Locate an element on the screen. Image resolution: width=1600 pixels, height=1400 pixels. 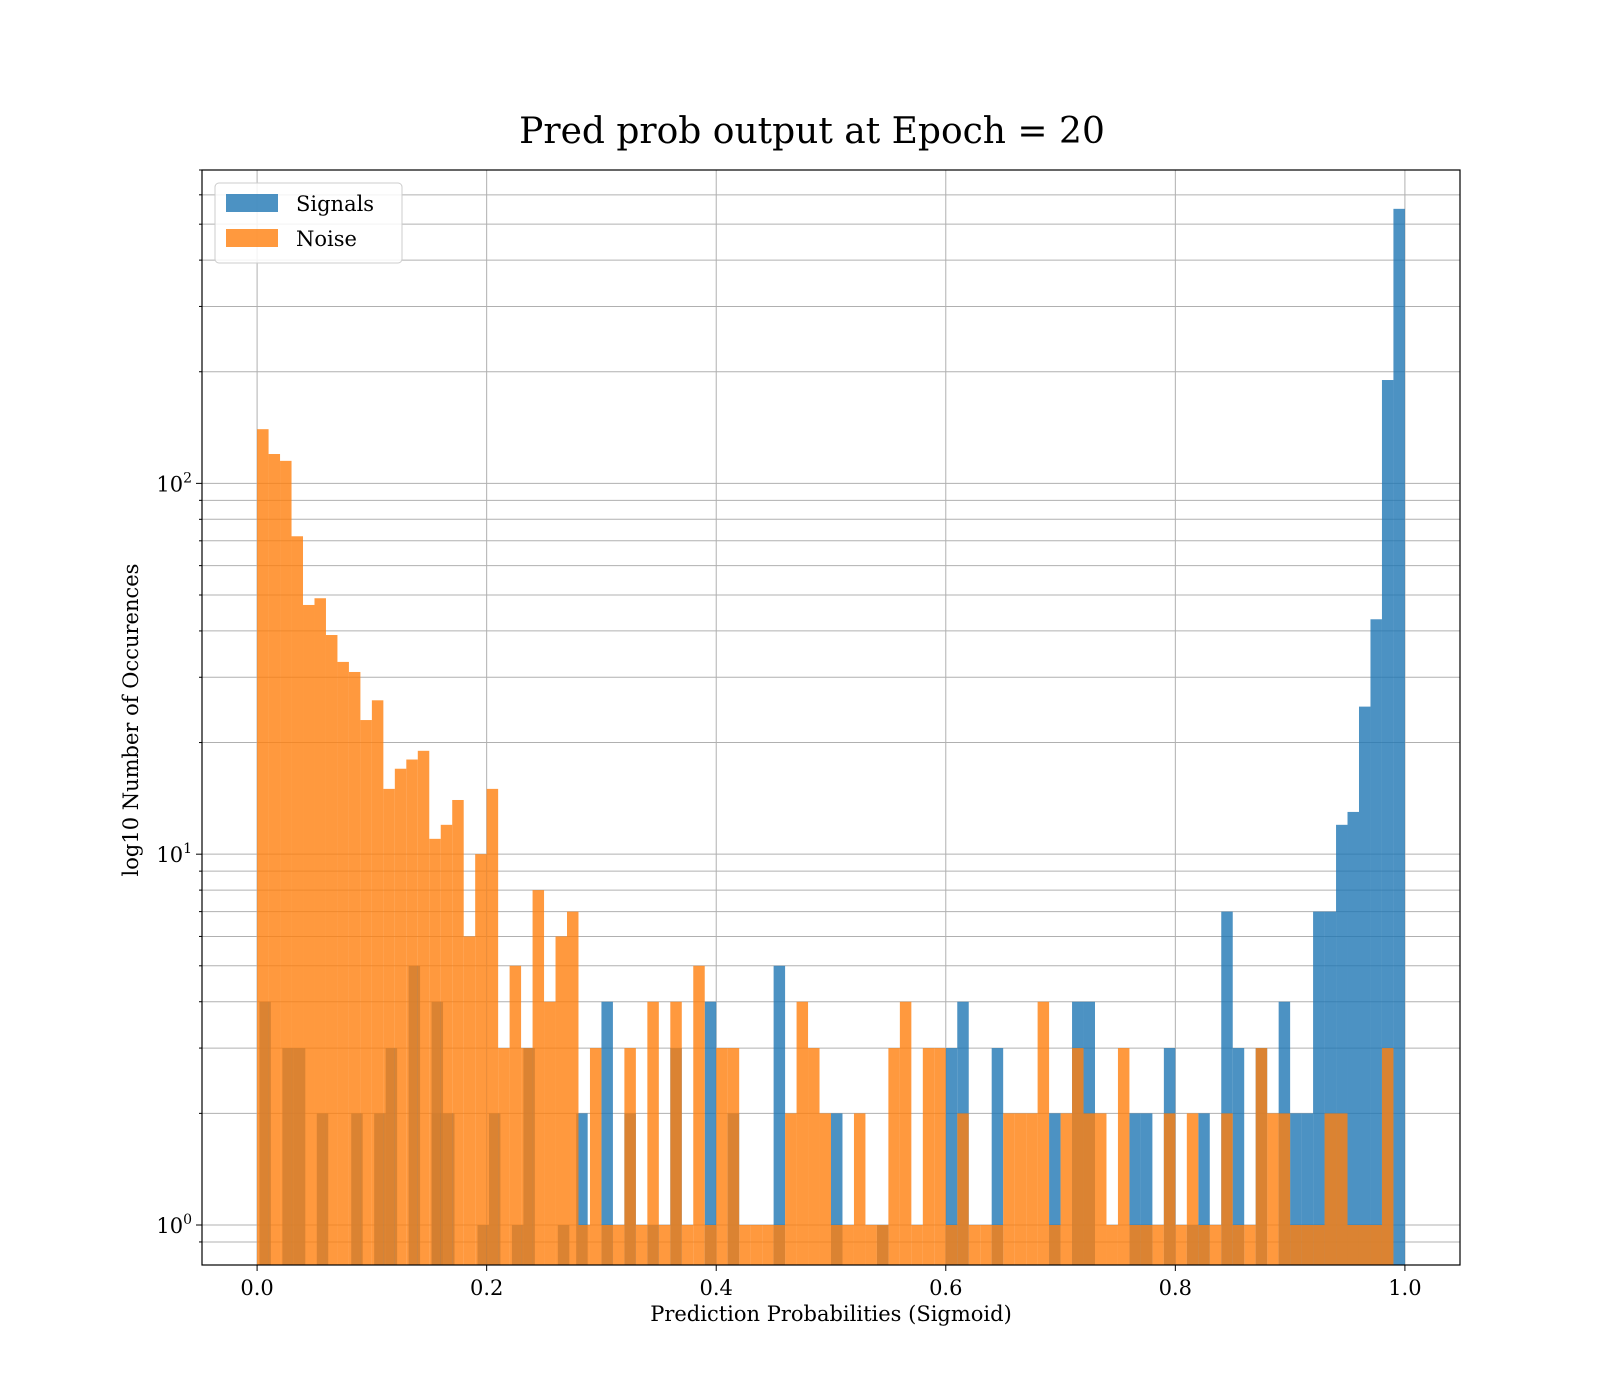
y-tick-label: 10¹ is located at coordinates (174, 854).